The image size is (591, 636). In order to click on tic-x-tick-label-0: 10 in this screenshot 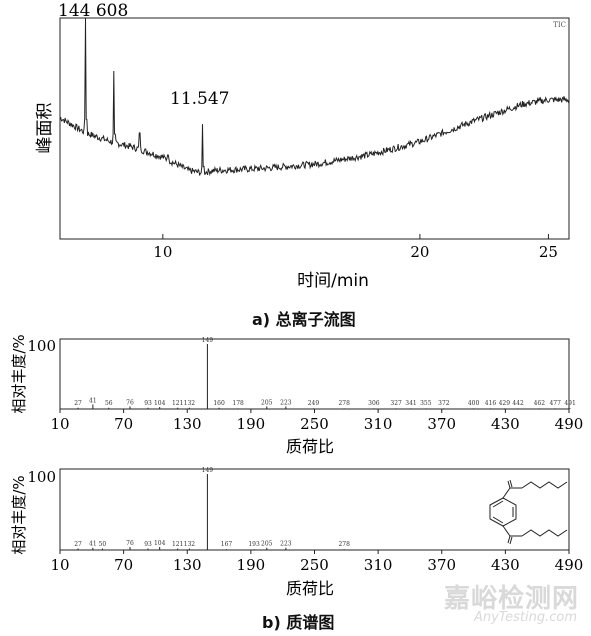, I will do `click(162, 252)`.